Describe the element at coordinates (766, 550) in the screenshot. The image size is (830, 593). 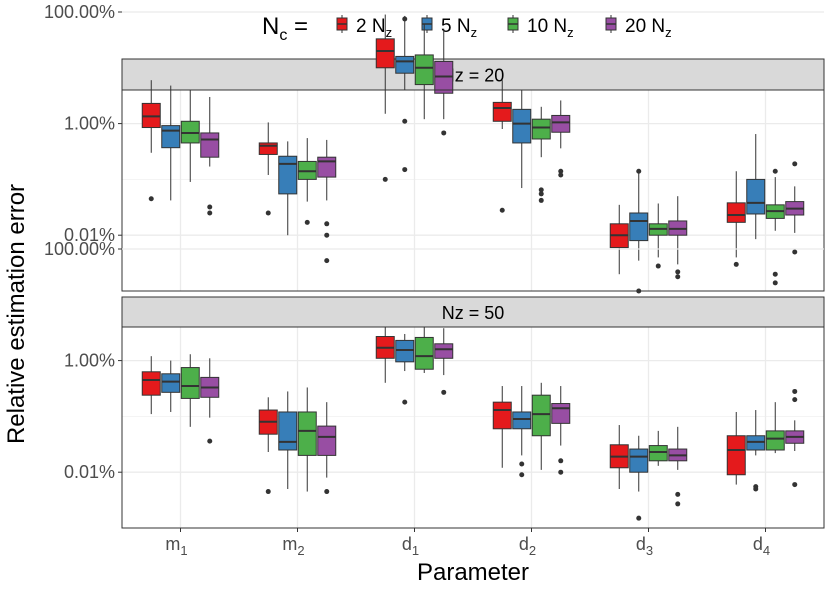
I see `x-tick-label-sub: 4` at that location.